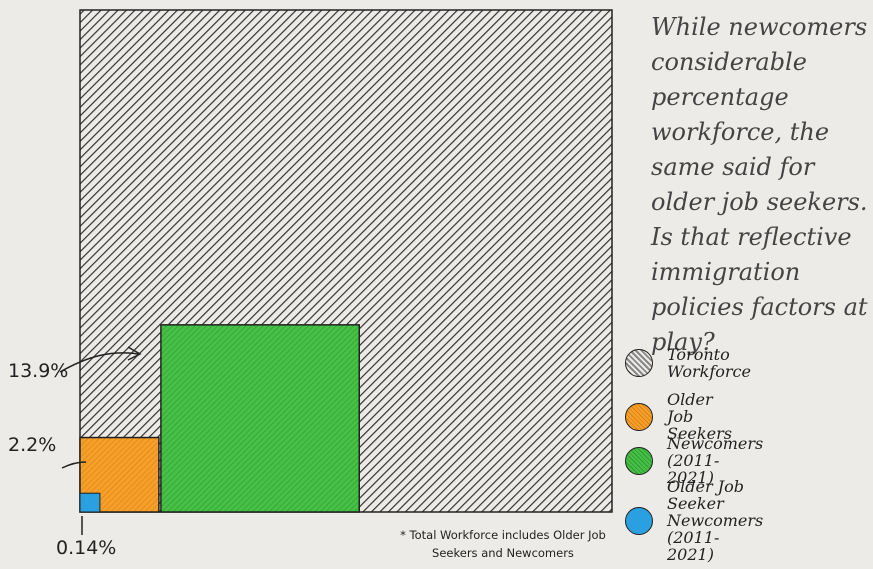 The image size is (873, 569). Describe the element at coordinates (38, 371) in the screenshot. I see `newcomers-value-label: 13.9%` at that location.